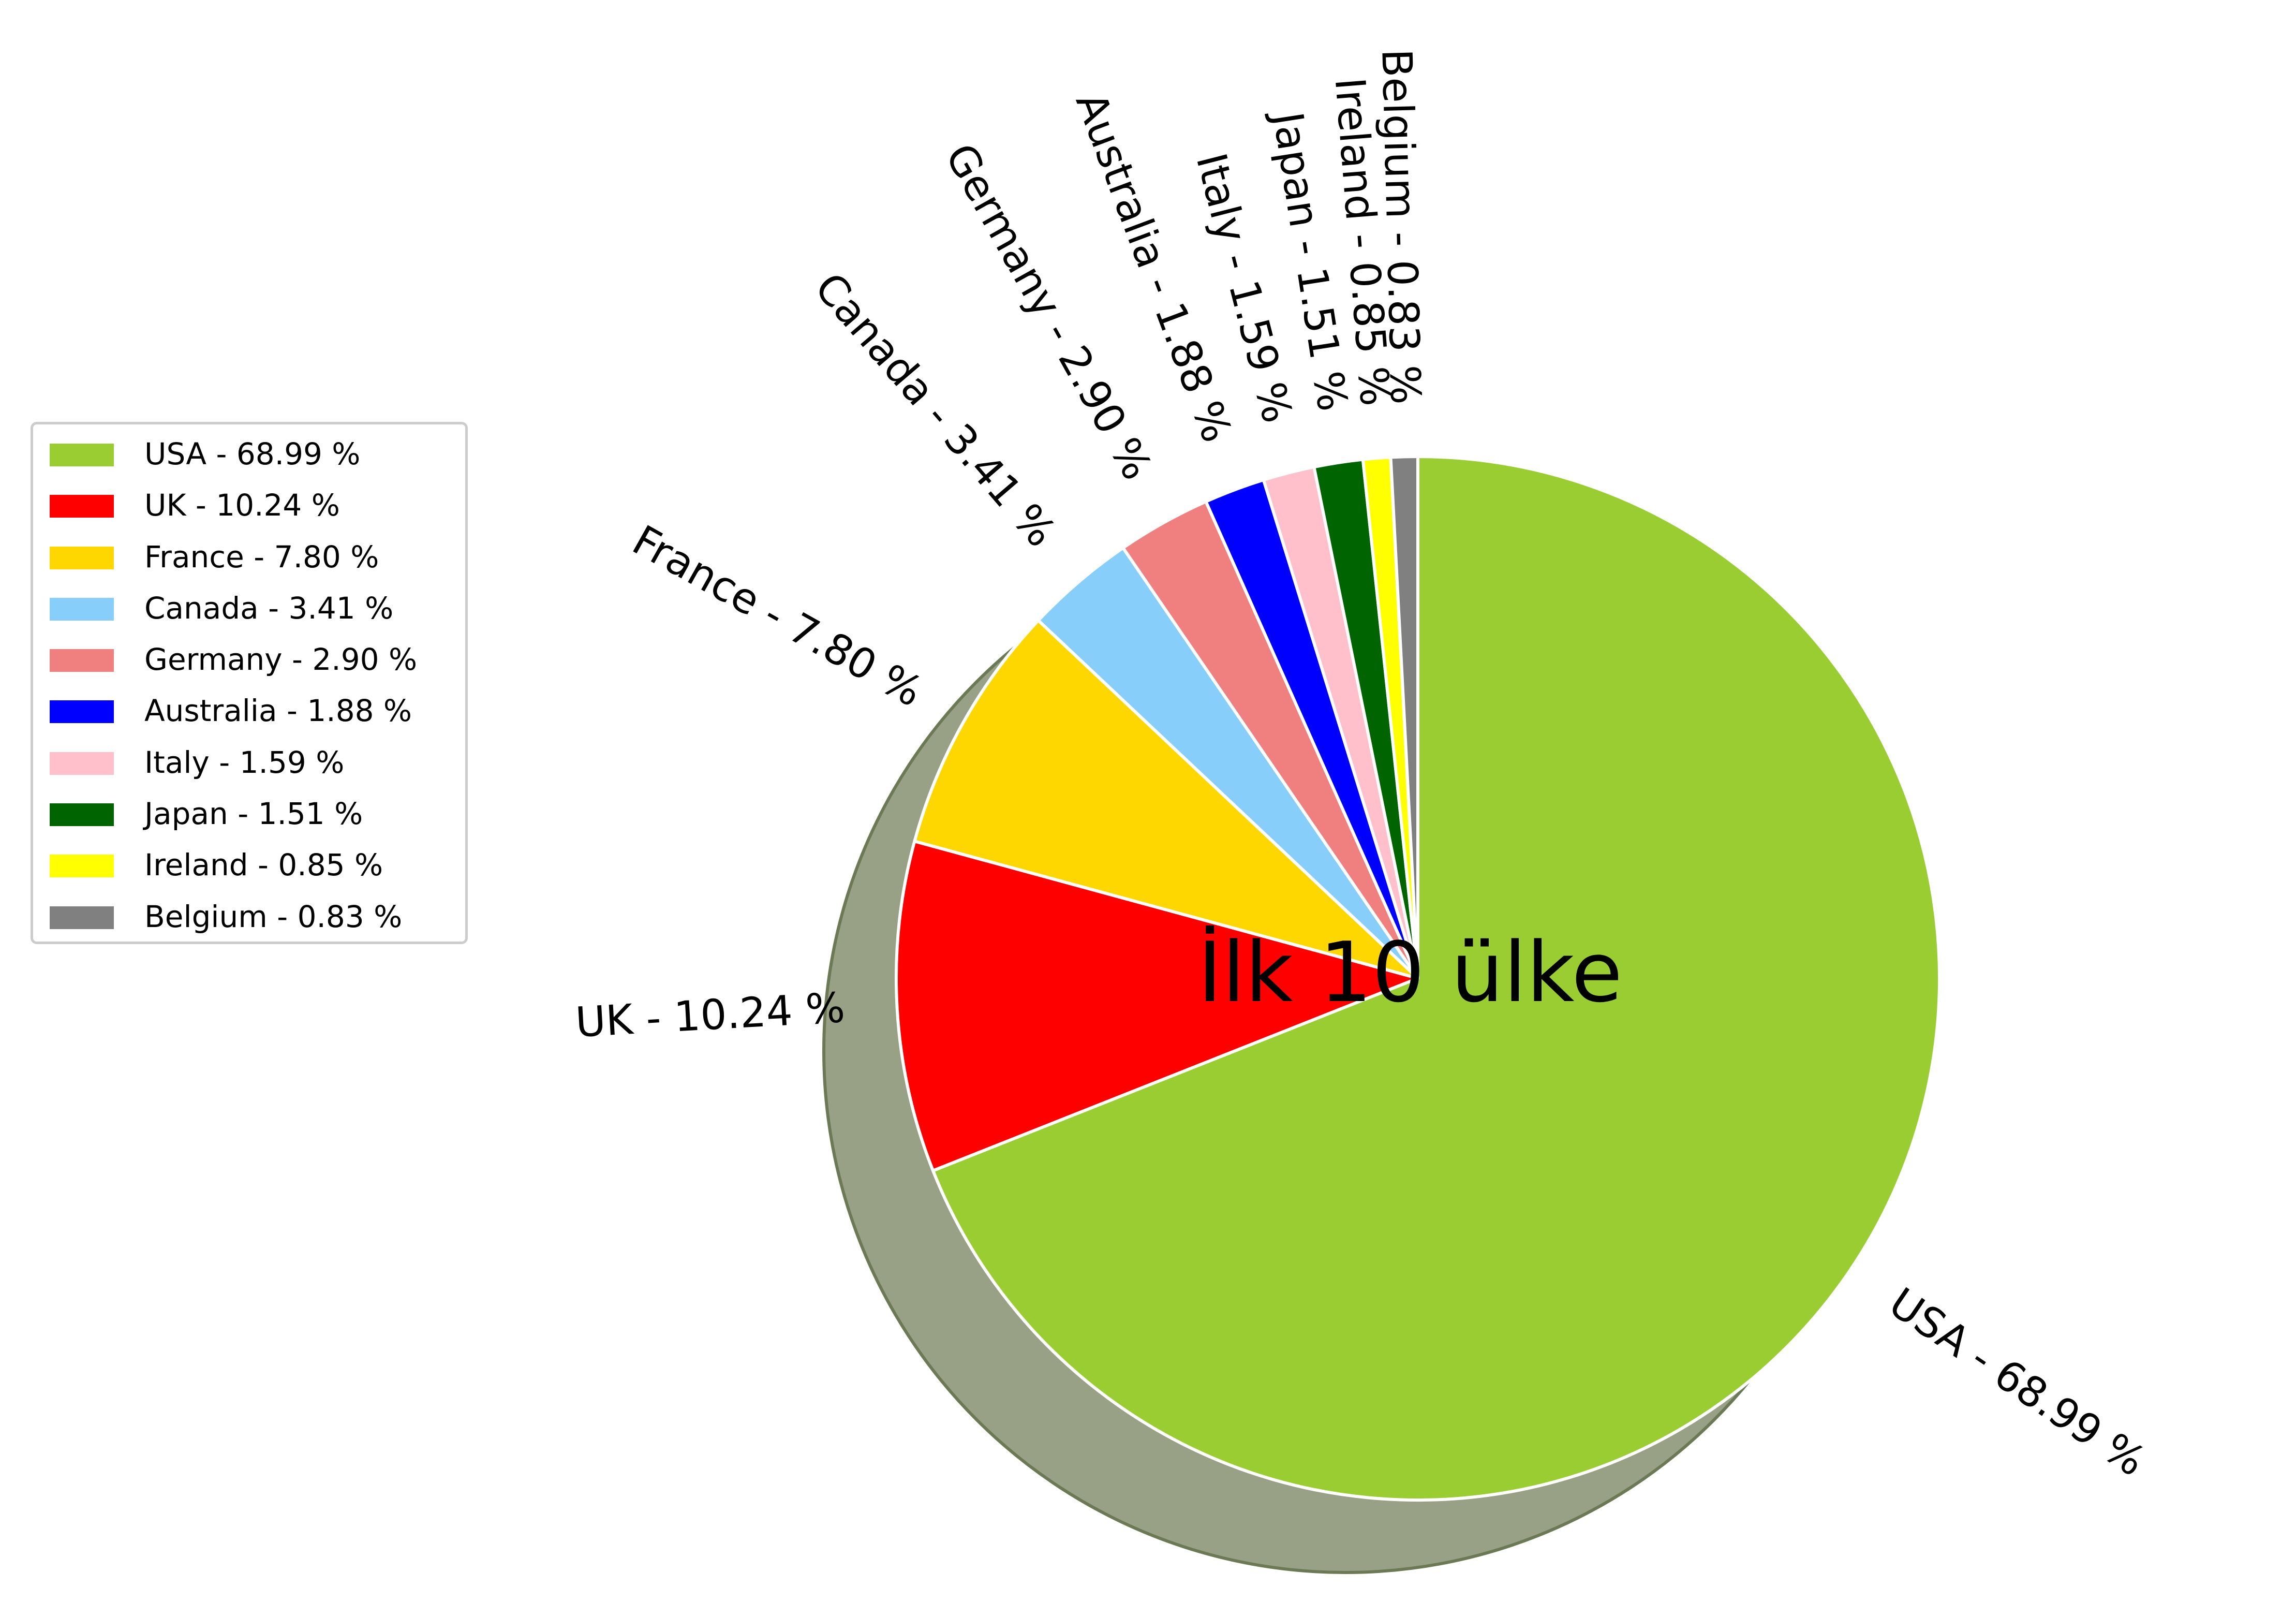  I want to click on legend-label: Germany - 2.90 %, so click(281, 660).